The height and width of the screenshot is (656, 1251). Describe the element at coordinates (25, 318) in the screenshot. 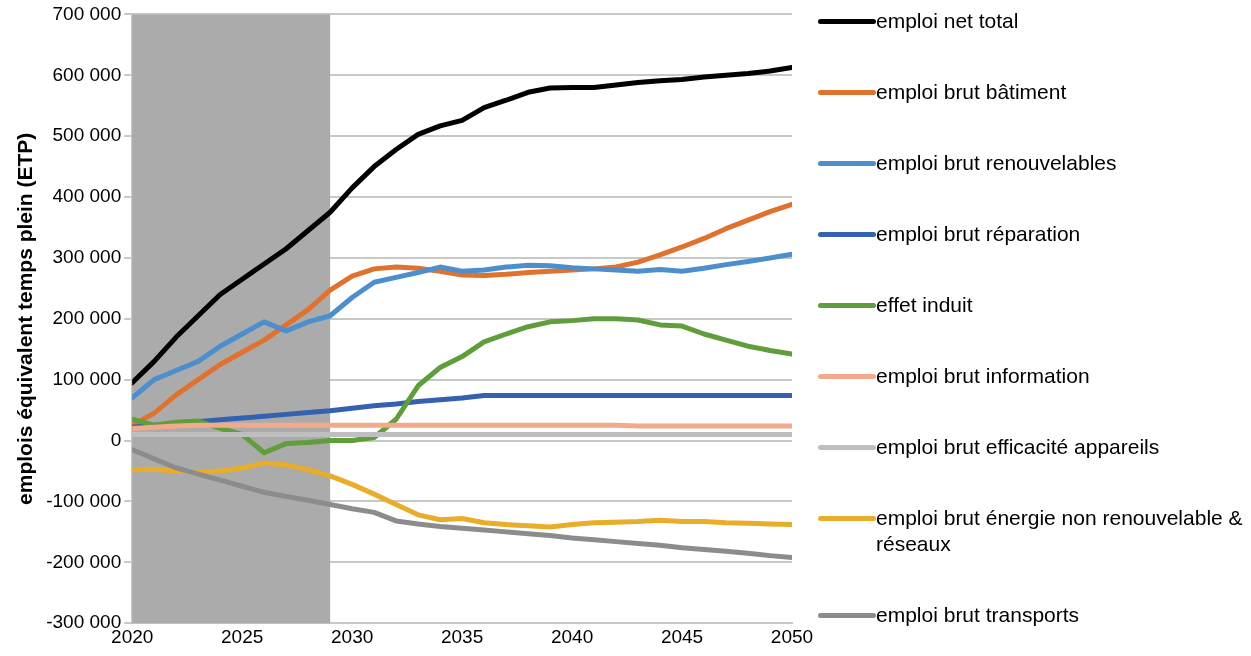

I see `y-axis-title: emplois équivalent temps plein (ETP)` at that location.